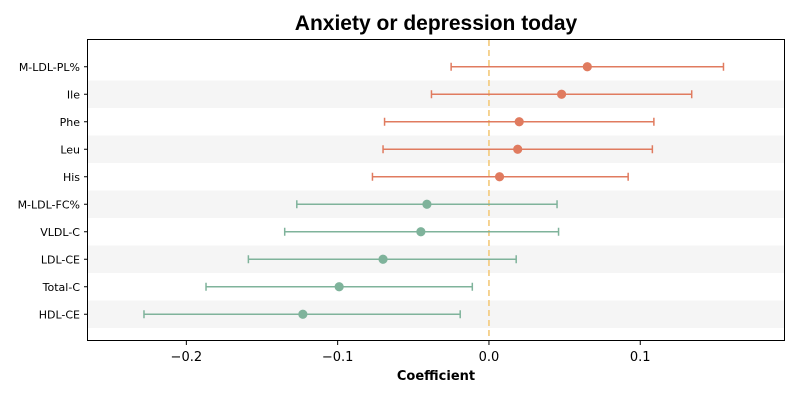 Image resolution: width=800 pixels, height=400 pixels. I want to click on forest-row-hdl-ce, so click(302, 314).